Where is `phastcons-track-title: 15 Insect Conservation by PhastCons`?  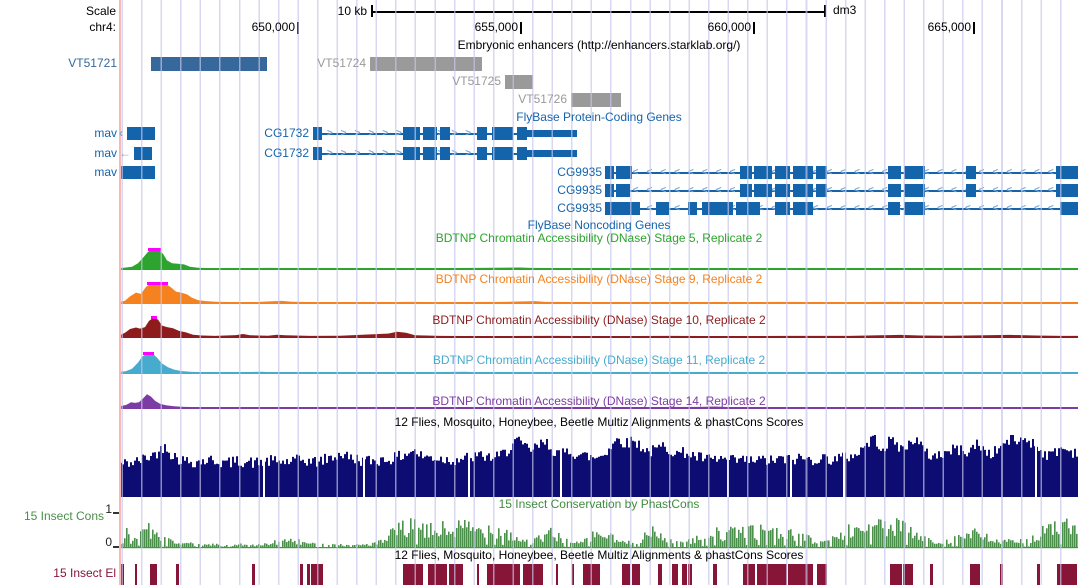
phastcons-track-title: 15 Insect Conservation by PhastCons is located at coordinates (599, 504).